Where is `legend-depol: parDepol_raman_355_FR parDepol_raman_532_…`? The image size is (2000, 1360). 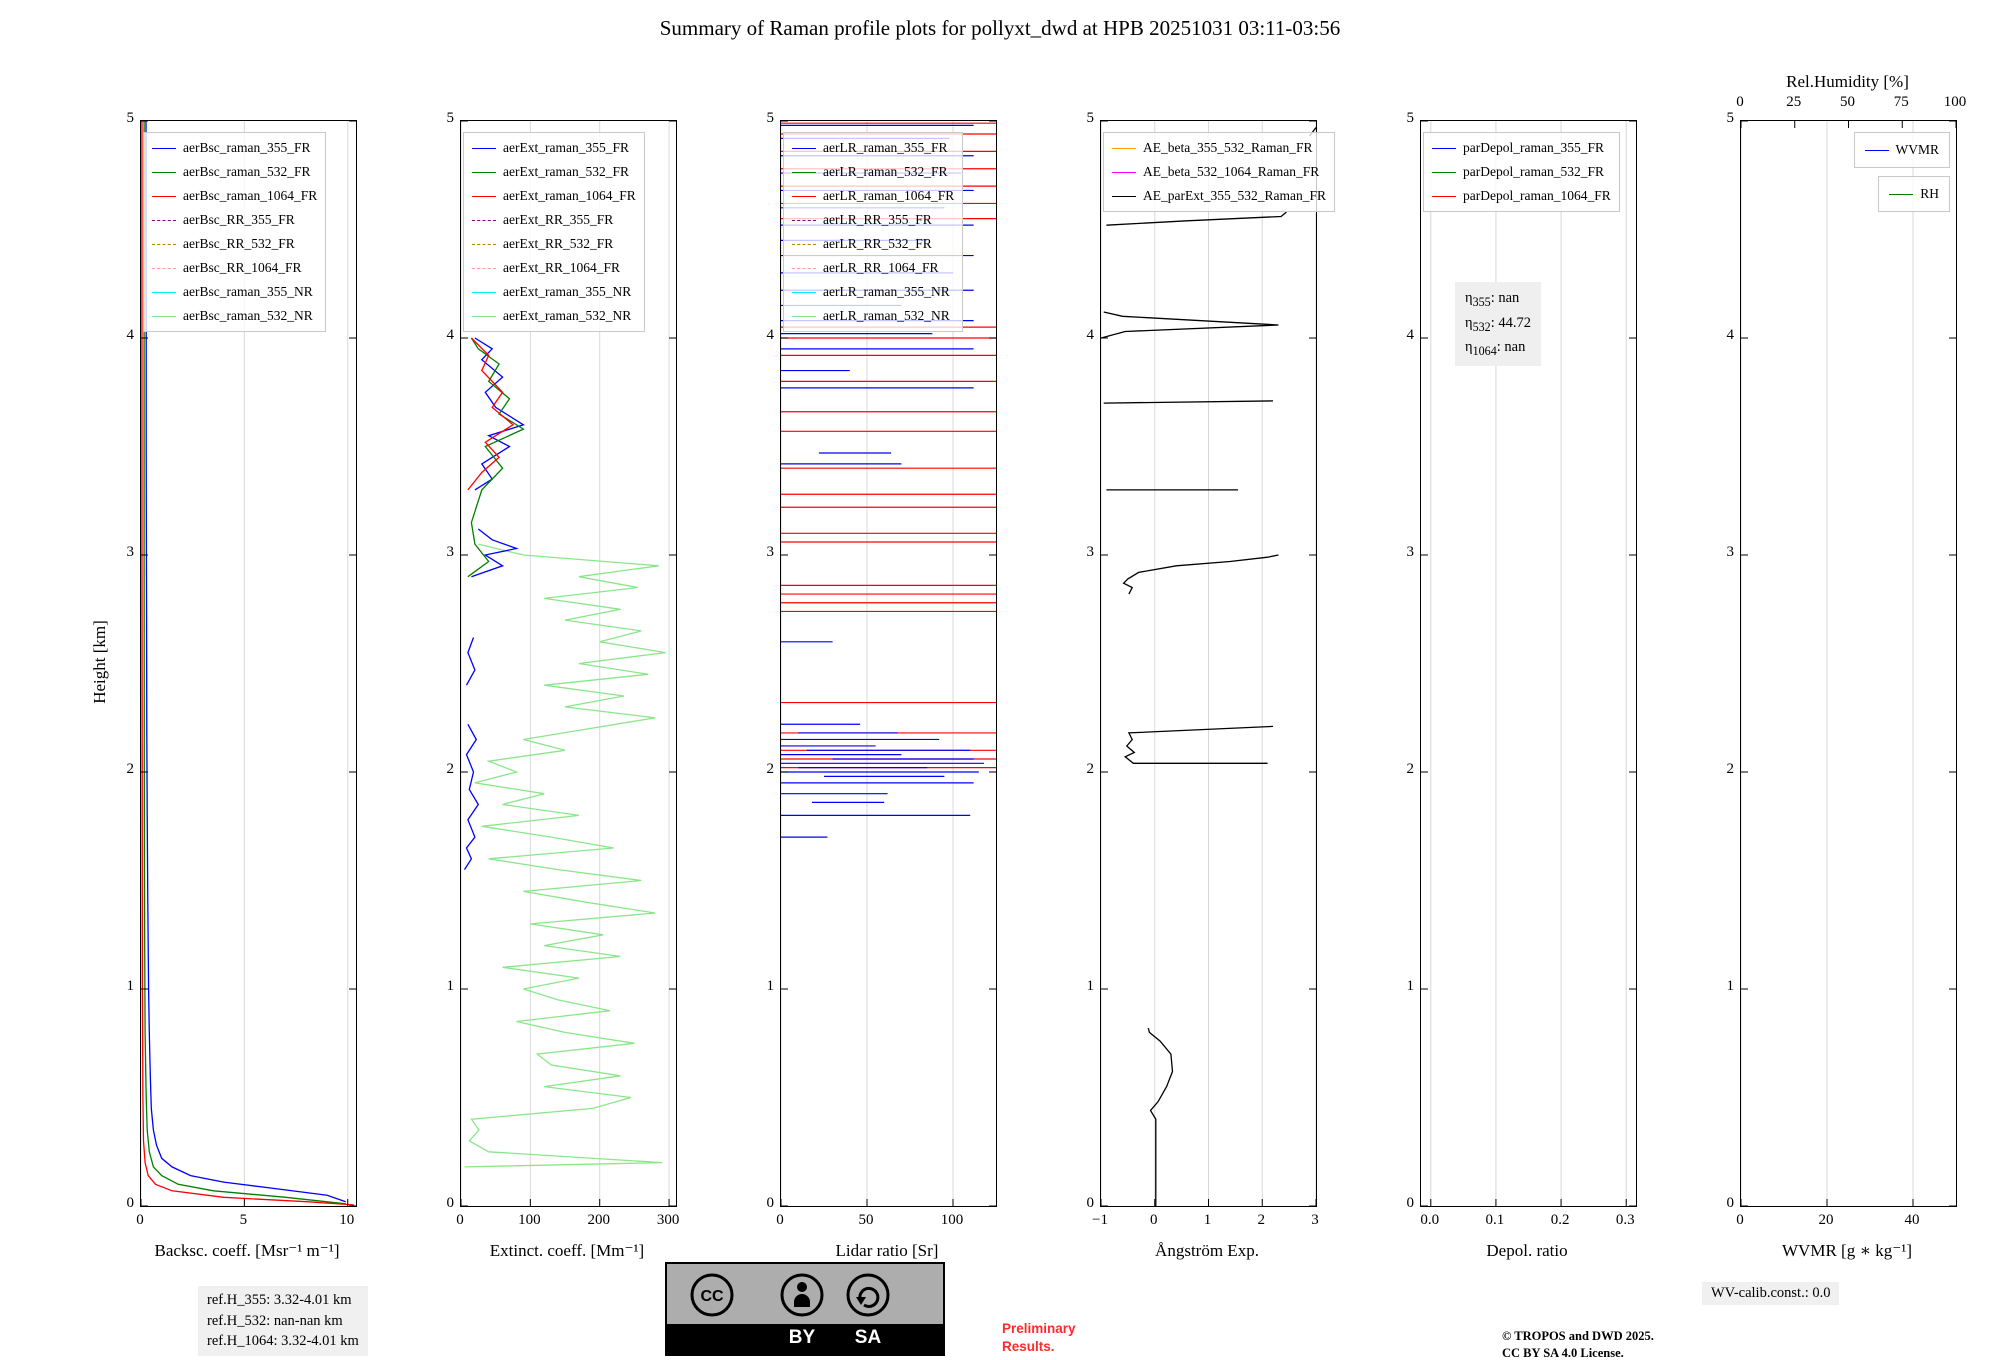
legend-depol: parDepol_raman_355_FR parDepol_raman_532_… is located at coordinates (1521, 172).